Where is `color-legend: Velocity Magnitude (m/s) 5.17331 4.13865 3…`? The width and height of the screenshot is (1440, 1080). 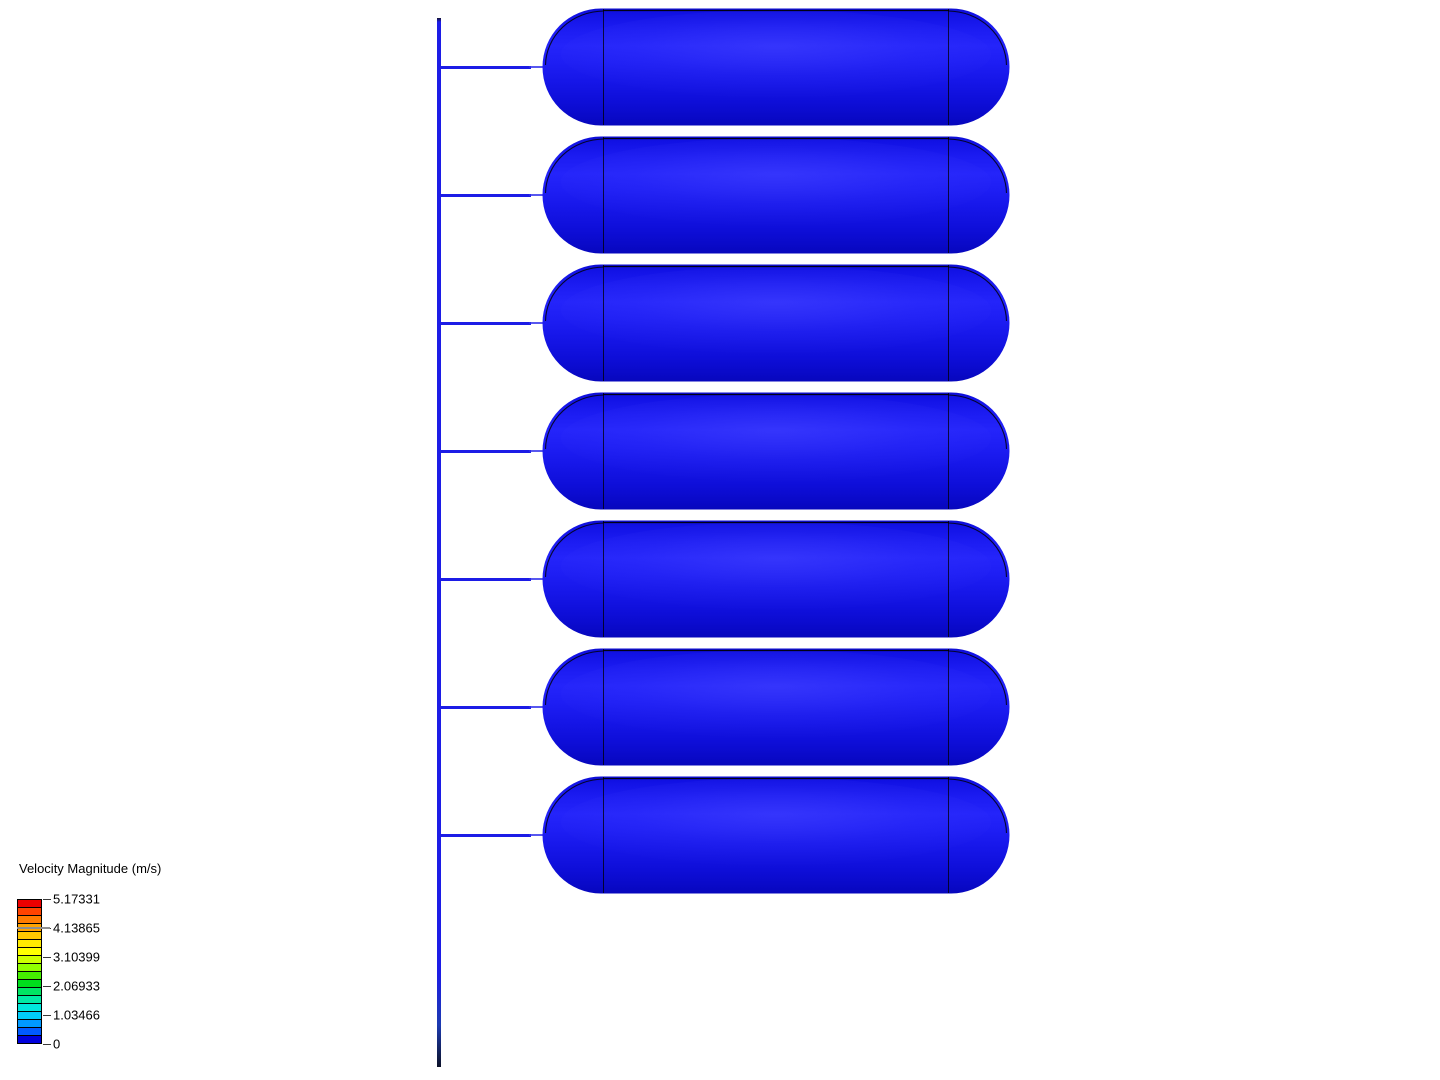 color-legend: Velocity Magnitude (m/s) 5.17331 4.13865 3… is located at coordinates (92, 960).